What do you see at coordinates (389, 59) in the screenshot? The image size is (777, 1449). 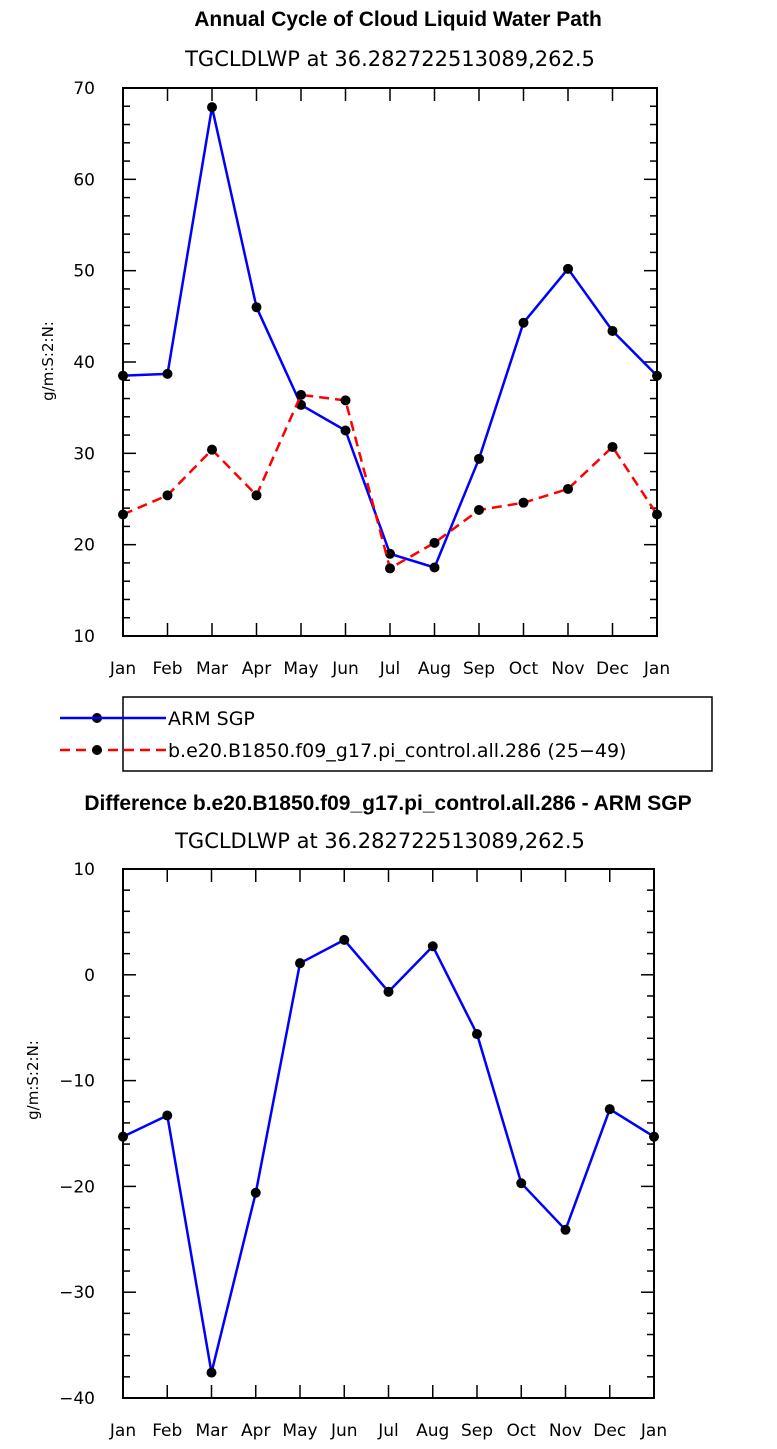 I see `chart1-subtitle: TGCLDLWP at 36.282722513089,262.5` at bounding box center [389, 59].